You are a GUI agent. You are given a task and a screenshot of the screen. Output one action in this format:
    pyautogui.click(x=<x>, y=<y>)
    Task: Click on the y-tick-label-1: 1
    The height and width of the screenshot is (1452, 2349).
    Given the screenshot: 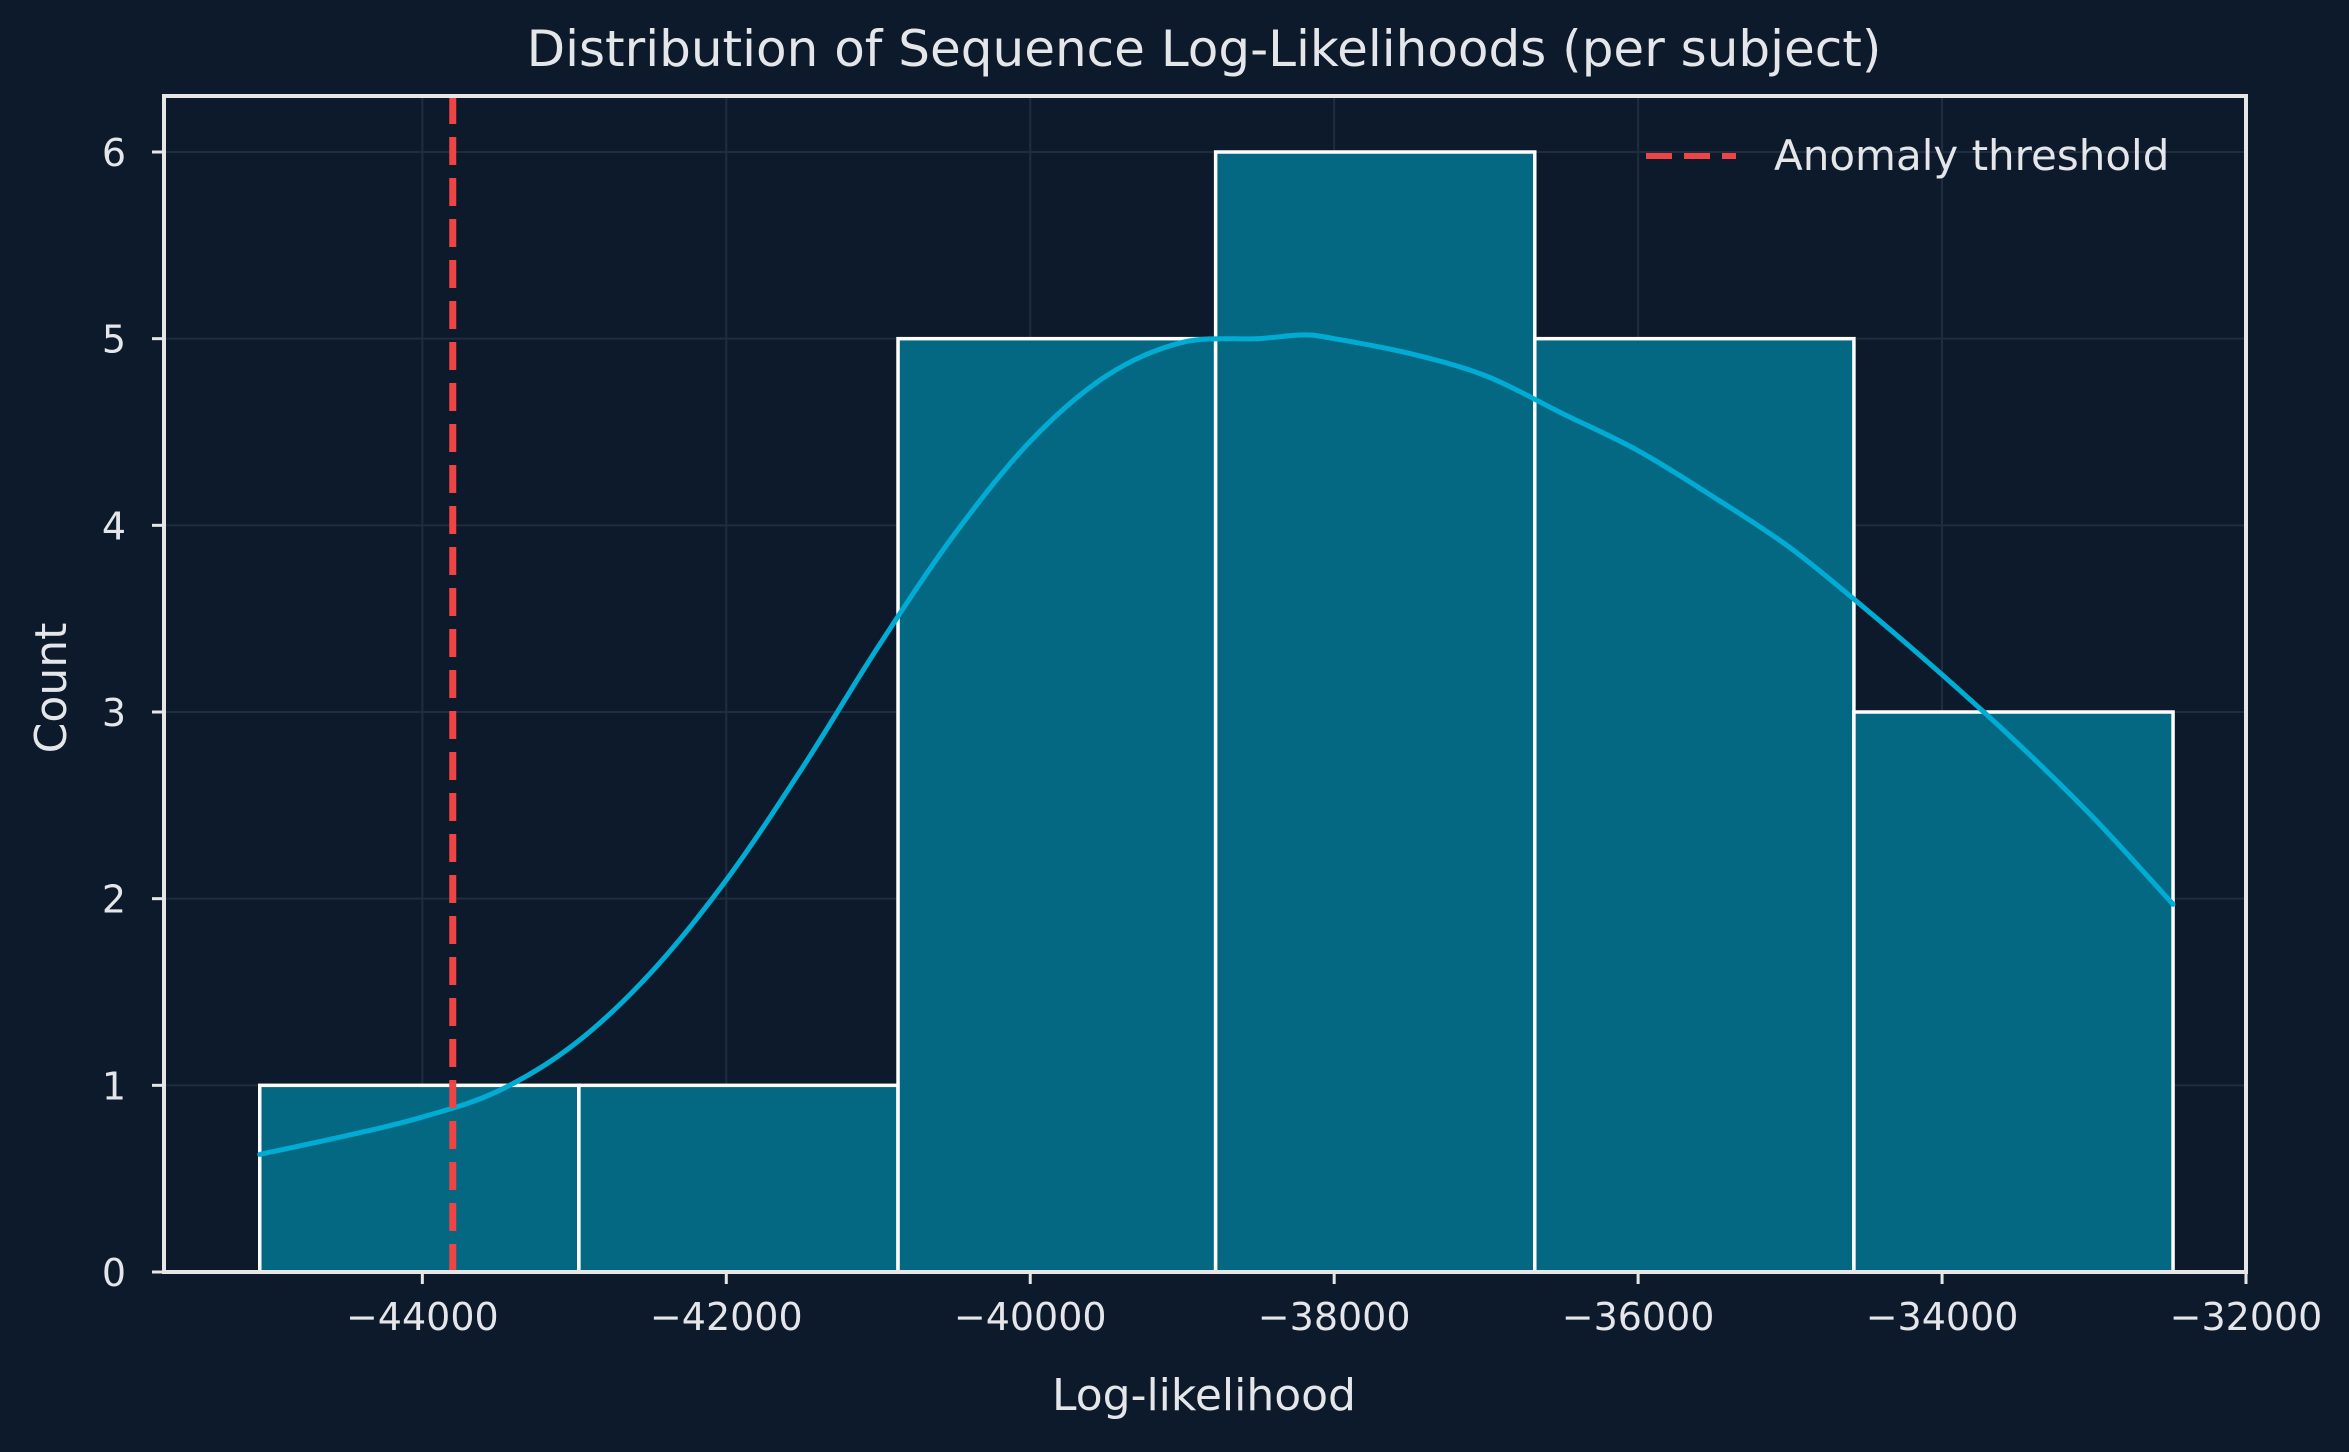 What is the action you would take?
    pyautogui.click(x=114, y=1086)
    